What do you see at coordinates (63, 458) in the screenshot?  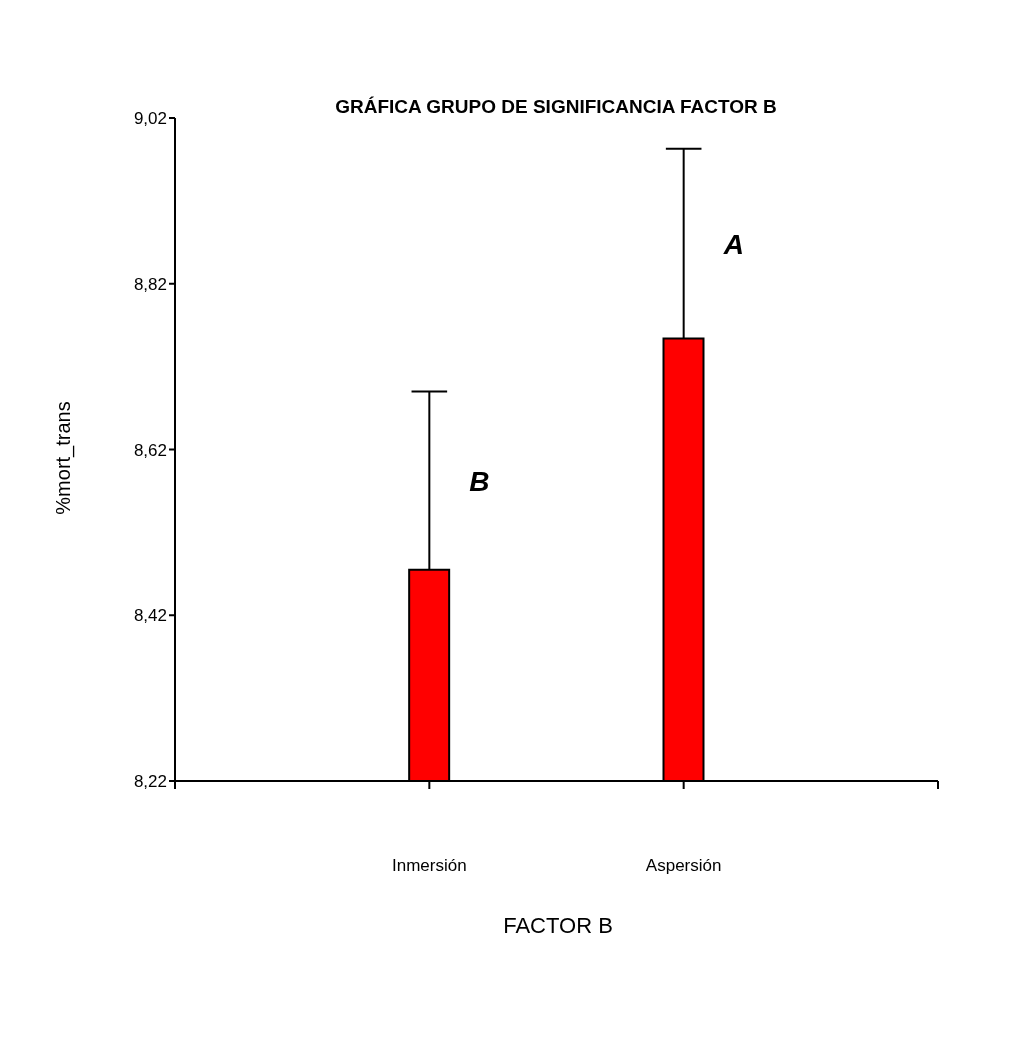 I see `y-axis-title: %mort_trans` at bounding box center [63, 458].